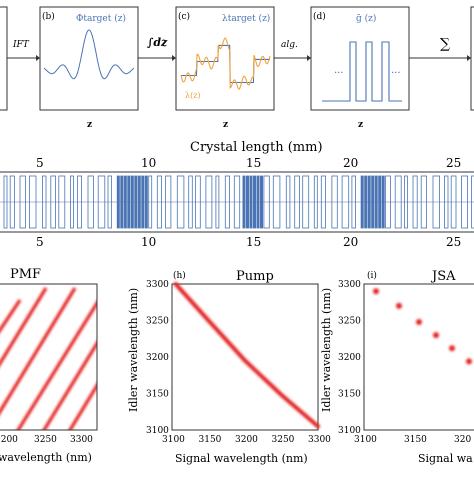 Image resolution: width=474 pixels, height=478 pixels. Describe the element at coordinates (453, 163) in the screenshot. I see `crystal-tick-top-25: 25` at that location.